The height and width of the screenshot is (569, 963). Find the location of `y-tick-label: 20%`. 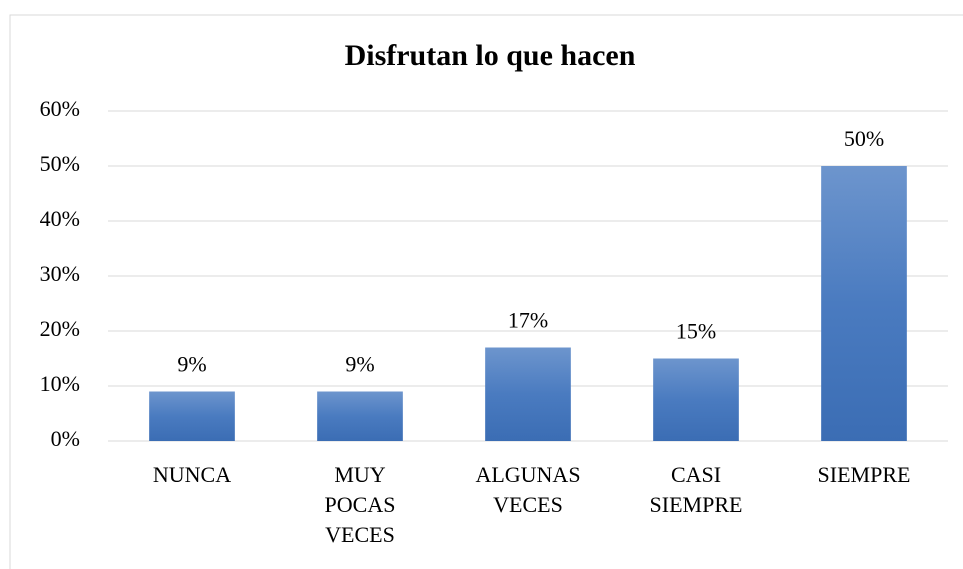

y-tick-label: 20% is located at coordinates (60, 328).